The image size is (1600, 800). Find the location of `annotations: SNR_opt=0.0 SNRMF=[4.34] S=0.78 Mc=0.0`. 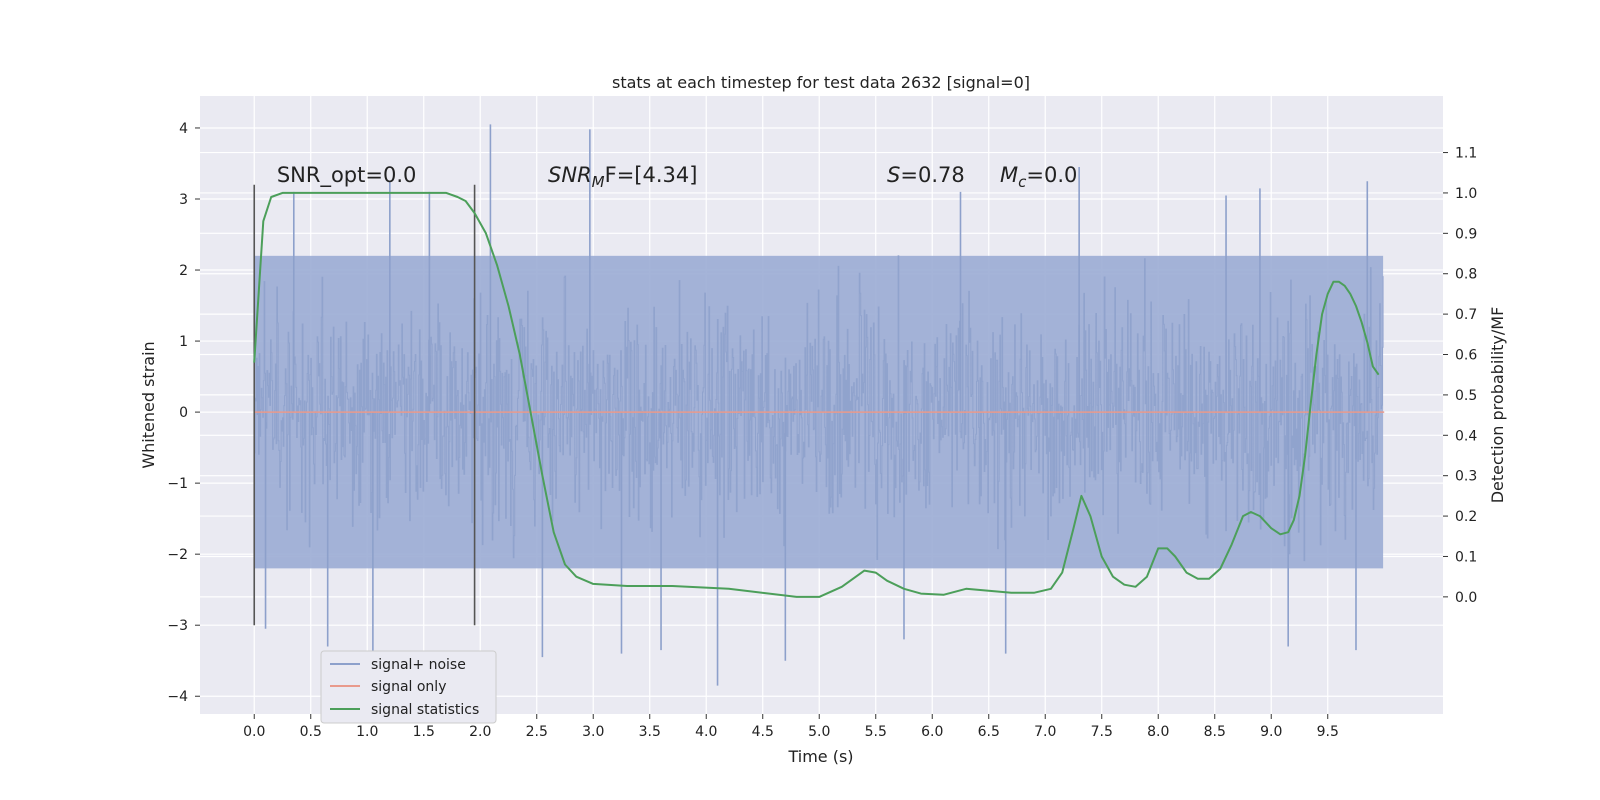

annotations: SNR_opt=0.0 SNRMF=[4.34] S=0.78 Mc=0.0 is located at coordinates (677, 177).